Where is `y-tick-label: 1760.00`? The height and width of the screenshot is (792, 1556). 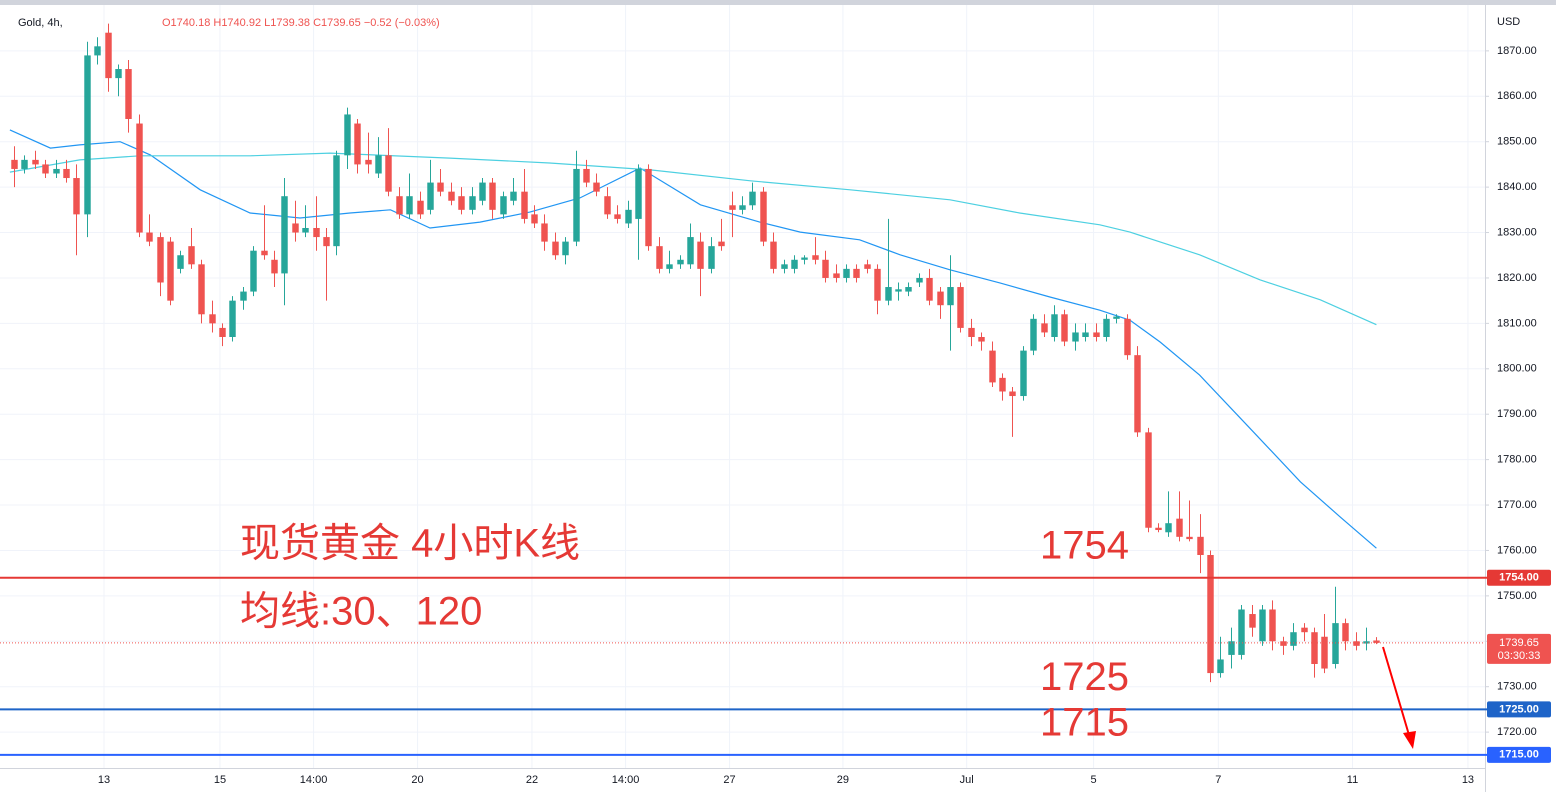 y-tick-label: 1760.00 is located at coordinates (1517, 550).